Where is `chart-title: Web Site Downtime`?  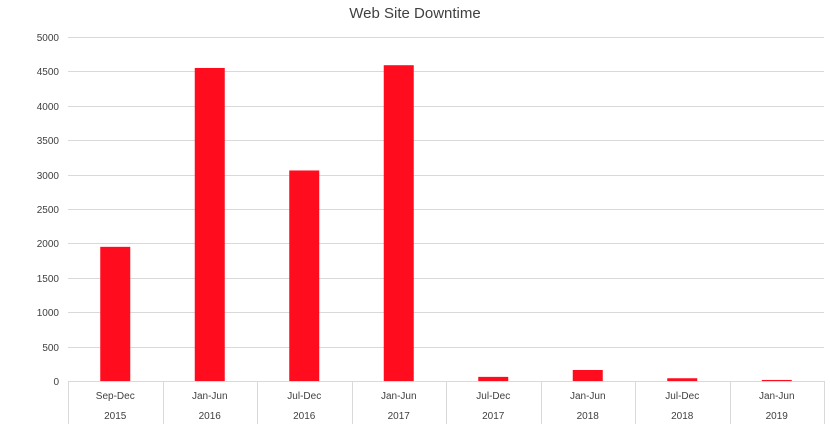 chart-title: Web Site Downtime is located at coordinates (415, 13).